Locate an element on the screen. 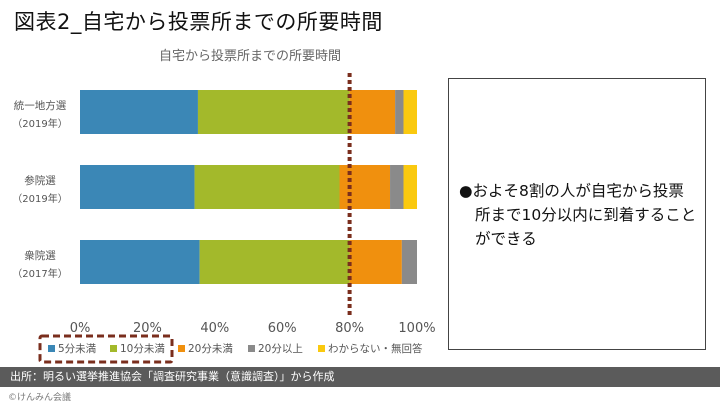 This screenshot has width=720, height=405. category-label: 統一地方選 is located at coordinates (40, 105).